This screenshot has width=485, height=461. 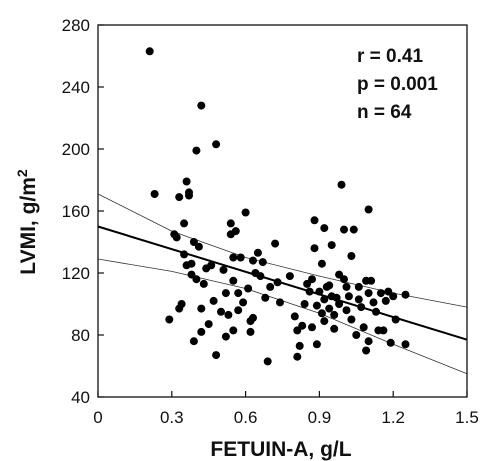 What do you see at coordinates (384, 112) in the screenshot?
I see `annotation-n: n = 64` at bounding box center [384, 112].